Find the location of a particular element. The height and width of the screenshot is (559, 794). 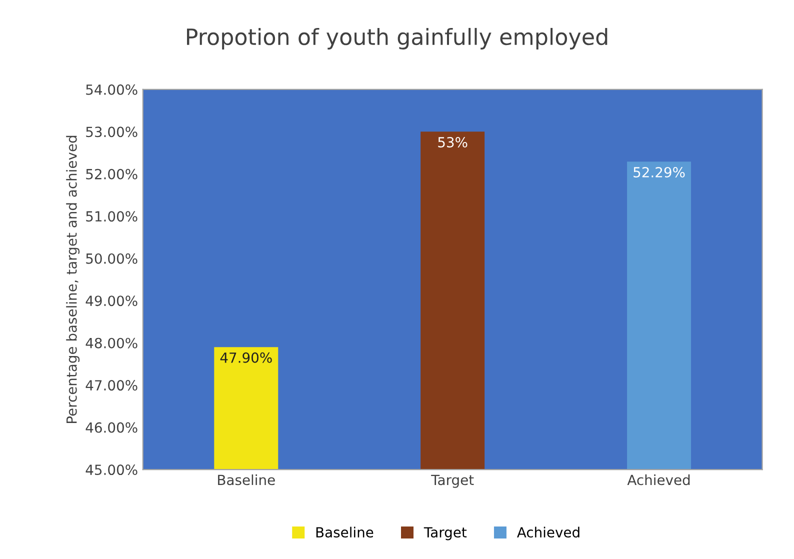

y-tick-label: 50.00% is located at coordinates (112, 258).